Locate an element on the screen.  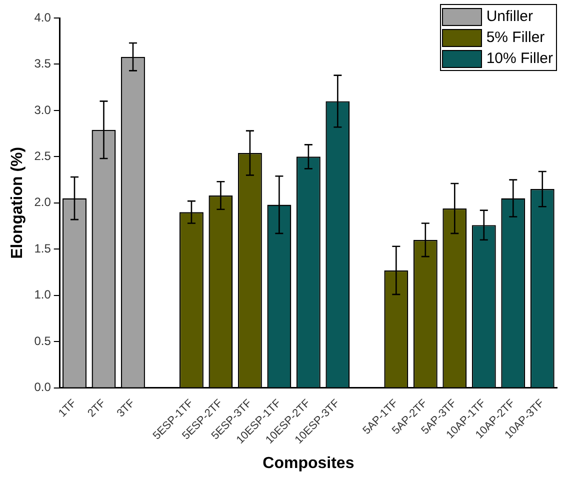
x-tick-label: 2TF is located at coordinates (97, 408).